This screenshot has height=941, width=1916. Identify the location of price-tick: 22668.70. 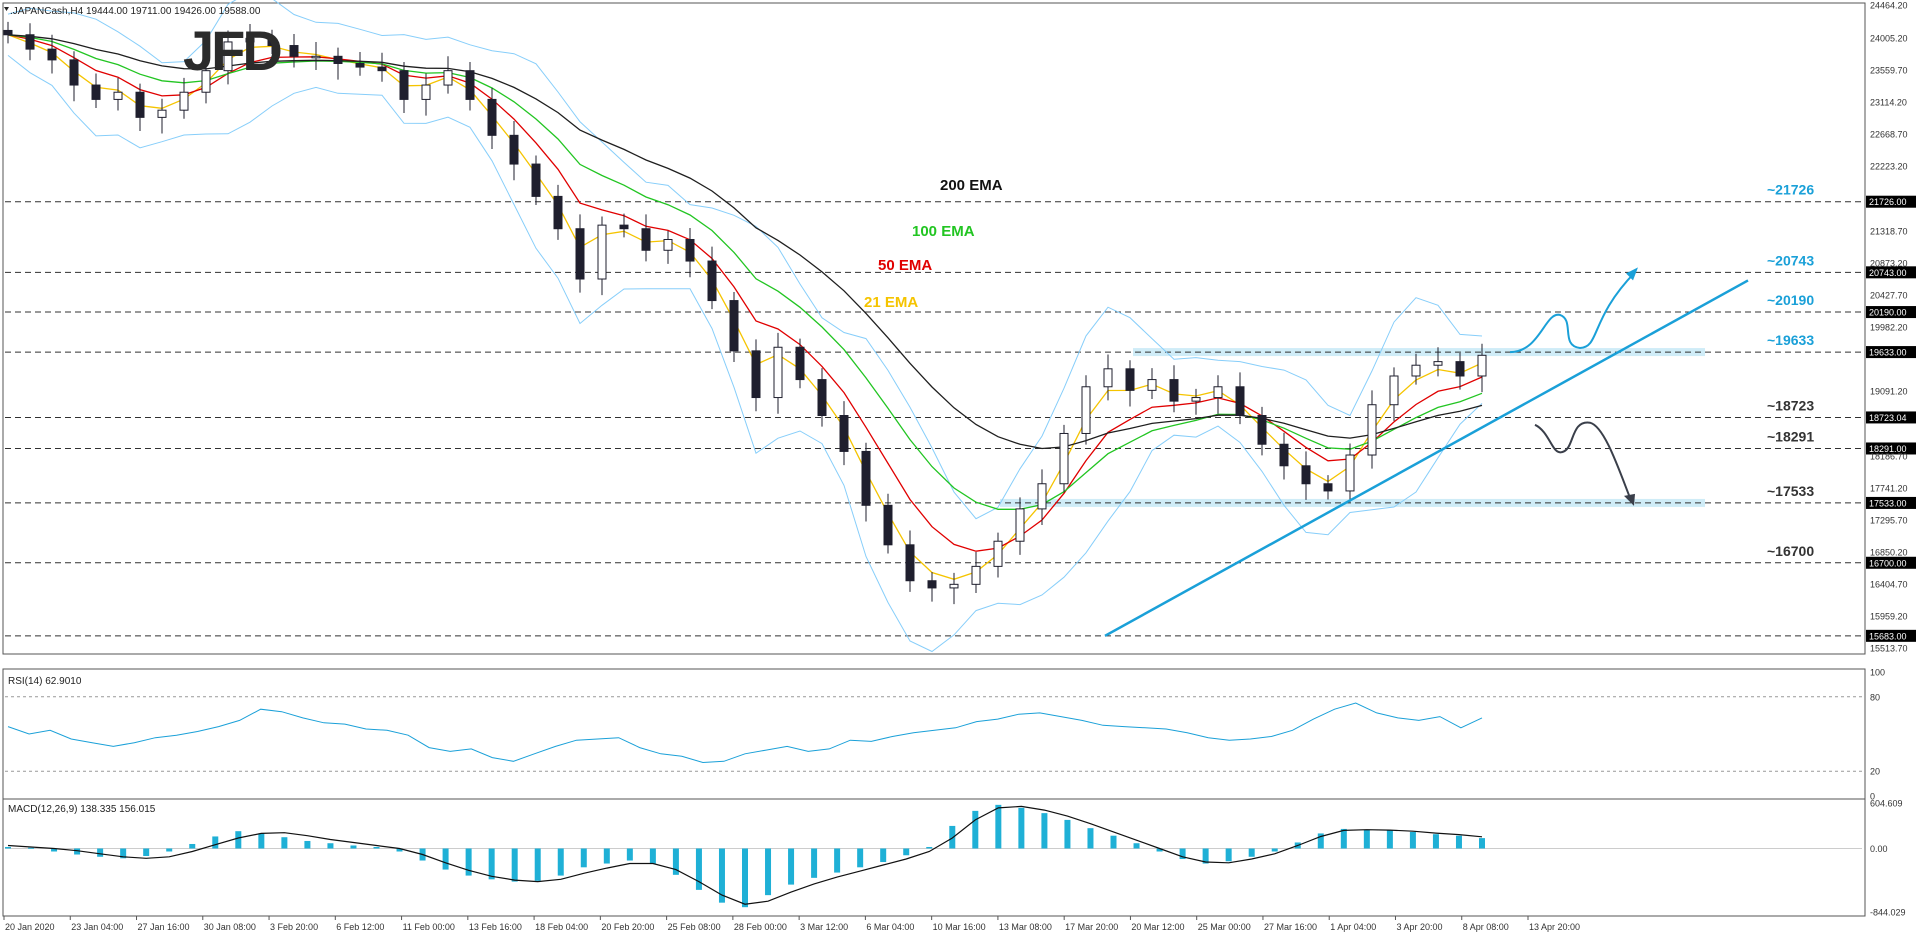
(1889, 134).